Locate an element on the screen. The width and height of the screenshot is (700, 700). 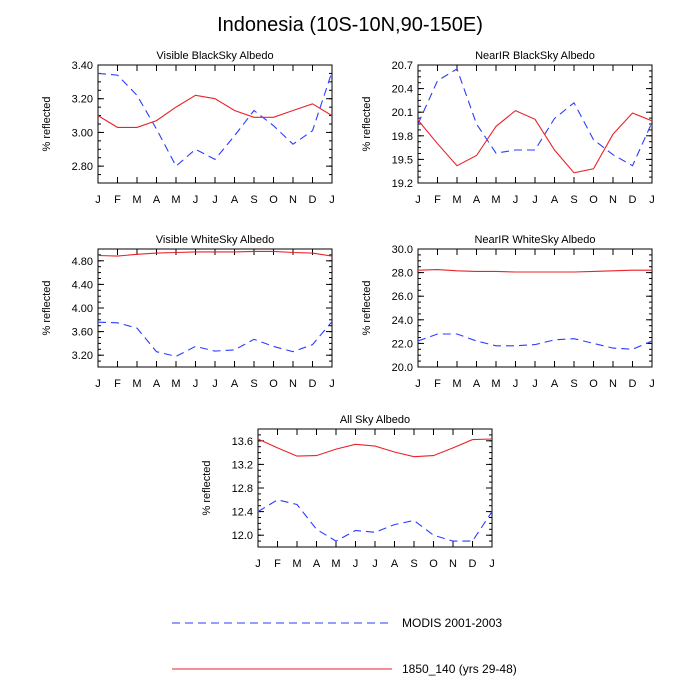
panel-title: Visible WhiteSky Albedo is located at coordinates (215, 240).